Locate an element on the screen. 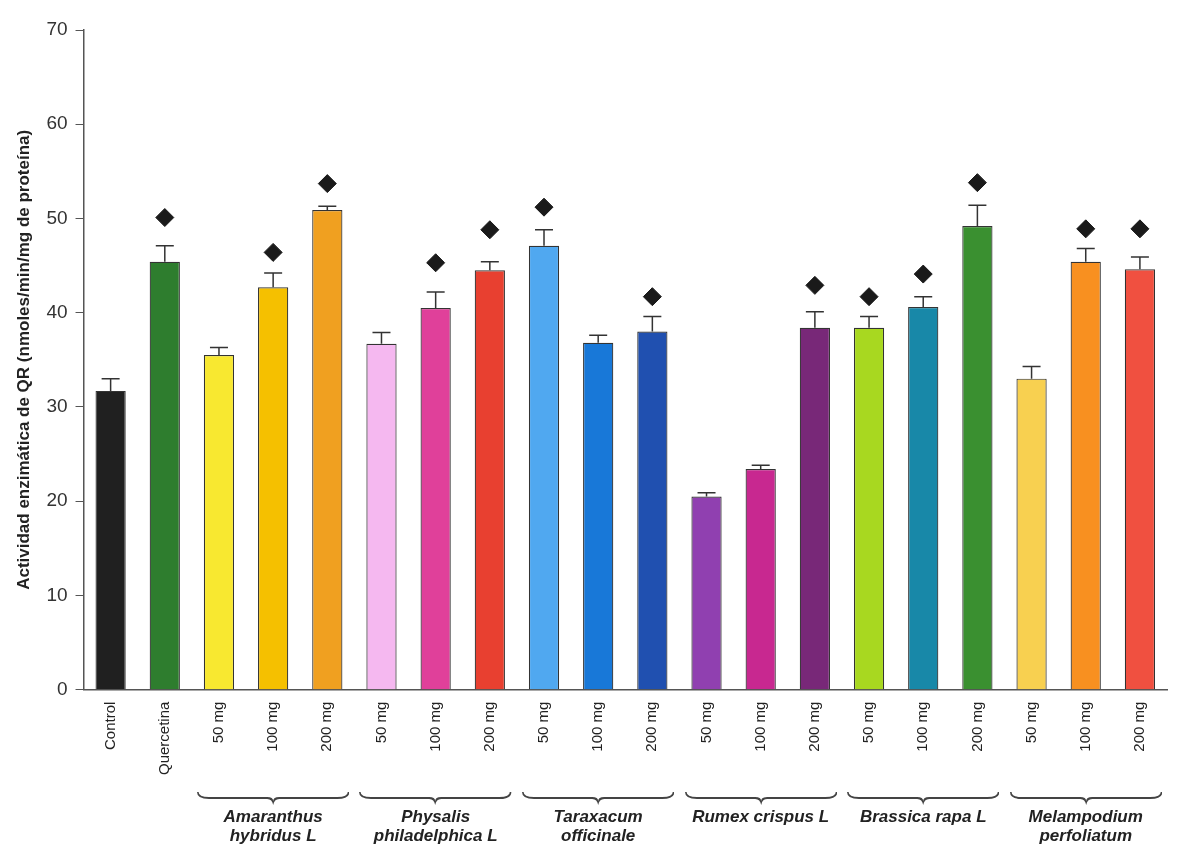 The height and width of the screenshot is (857, 1187). y-axis-title: Actividad enzimática de QR (nmoles/min/mg de proteína) is located at coordinates (23, 359).